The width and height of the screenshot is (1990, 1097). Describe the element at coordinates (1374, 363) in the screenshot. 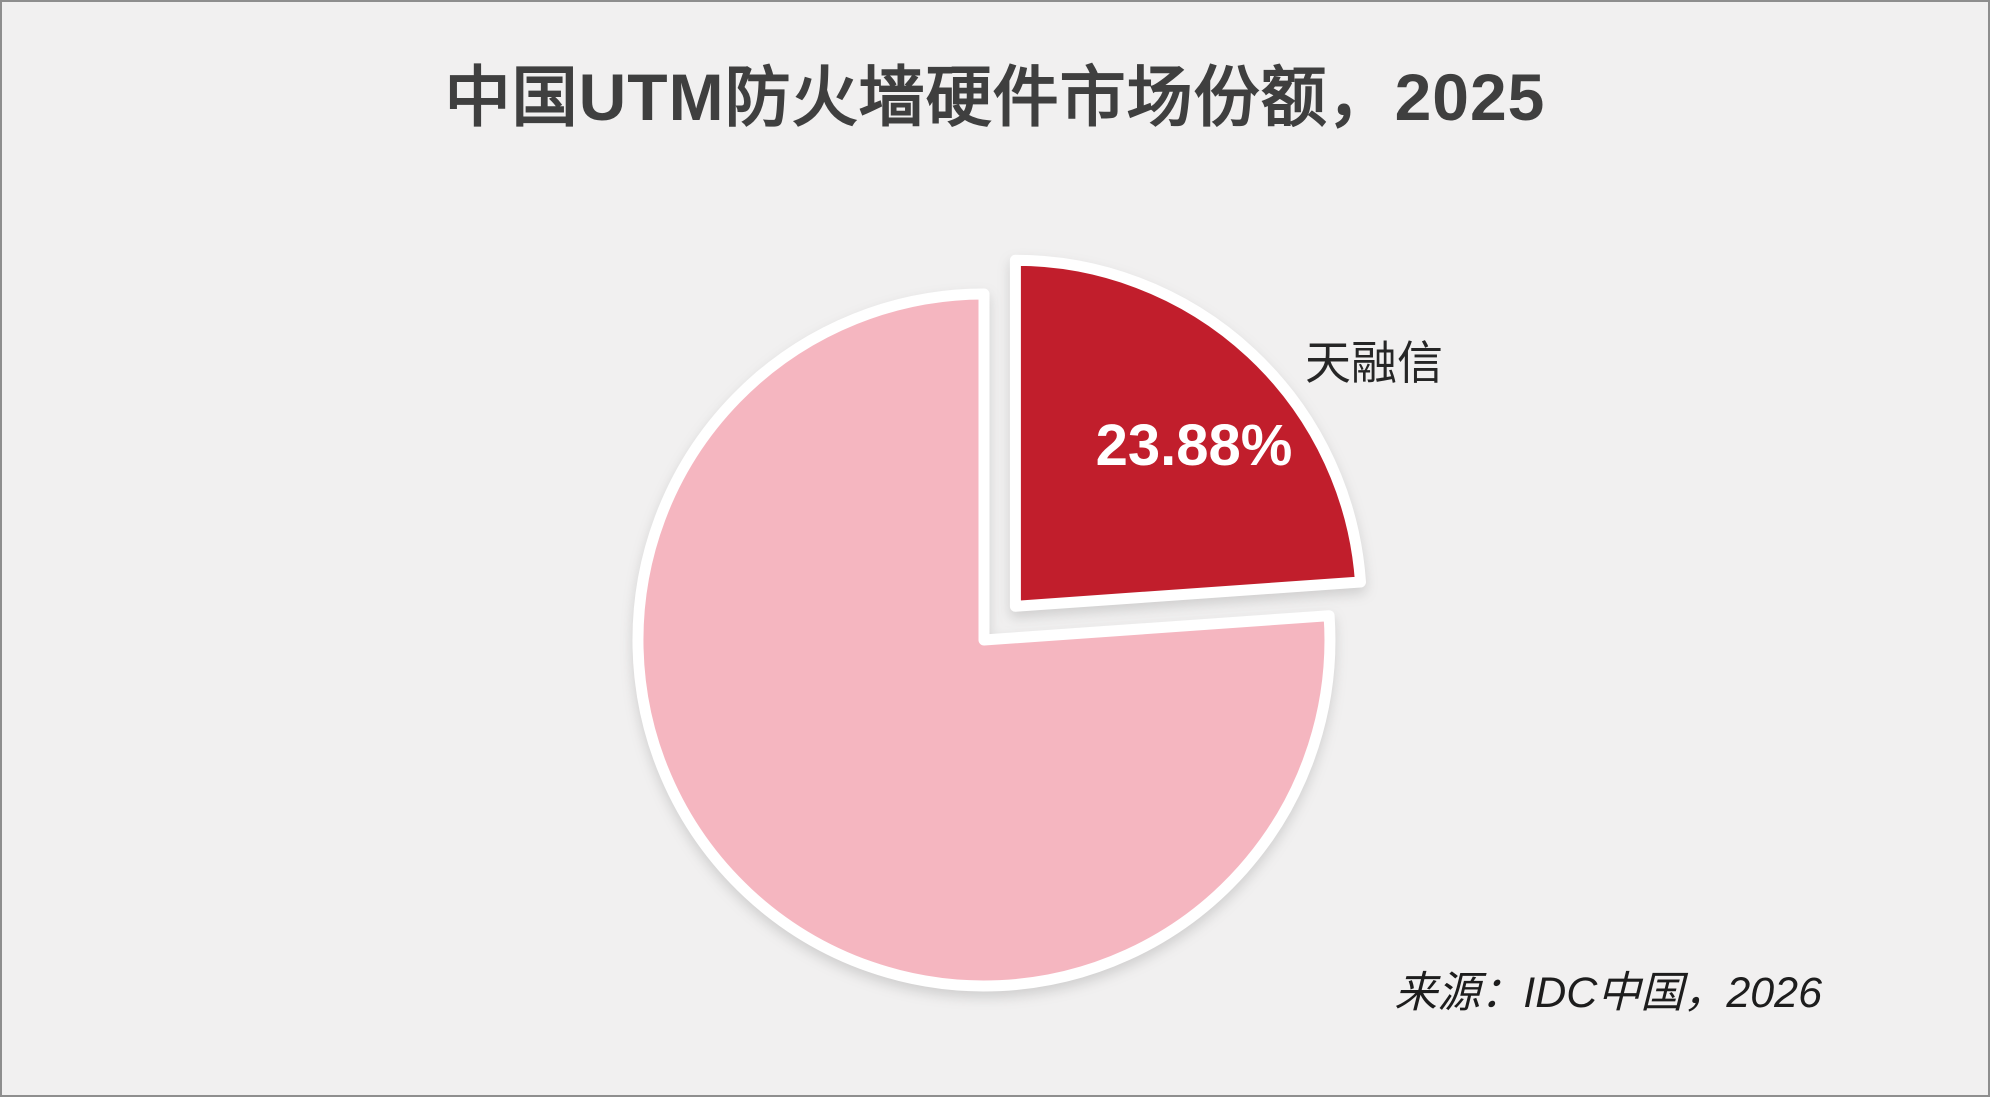

I see `slice-name-label: 天融信` at that location.